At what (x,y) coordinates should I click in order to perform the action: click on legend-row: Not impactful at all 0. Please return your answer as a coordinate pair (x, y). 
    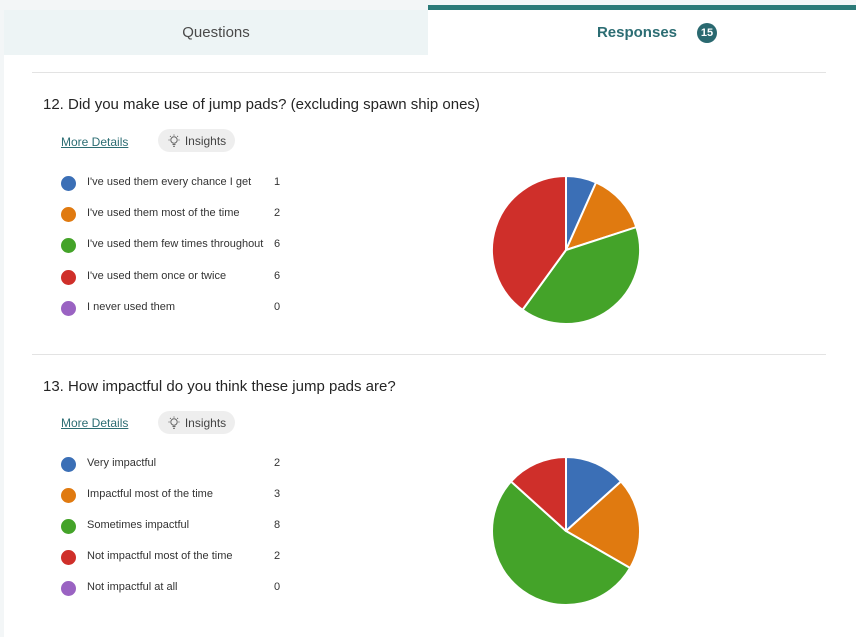
    Looking at the image, I should click on (176, 589).